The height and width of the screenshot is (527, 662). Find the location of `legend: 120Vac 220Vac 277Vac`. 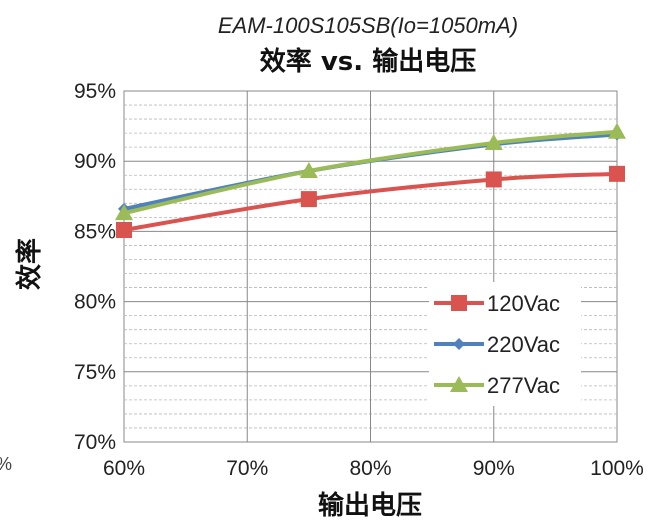

legend: 120Vac 220Vac 277Vac is located at coordinates (505, 344).